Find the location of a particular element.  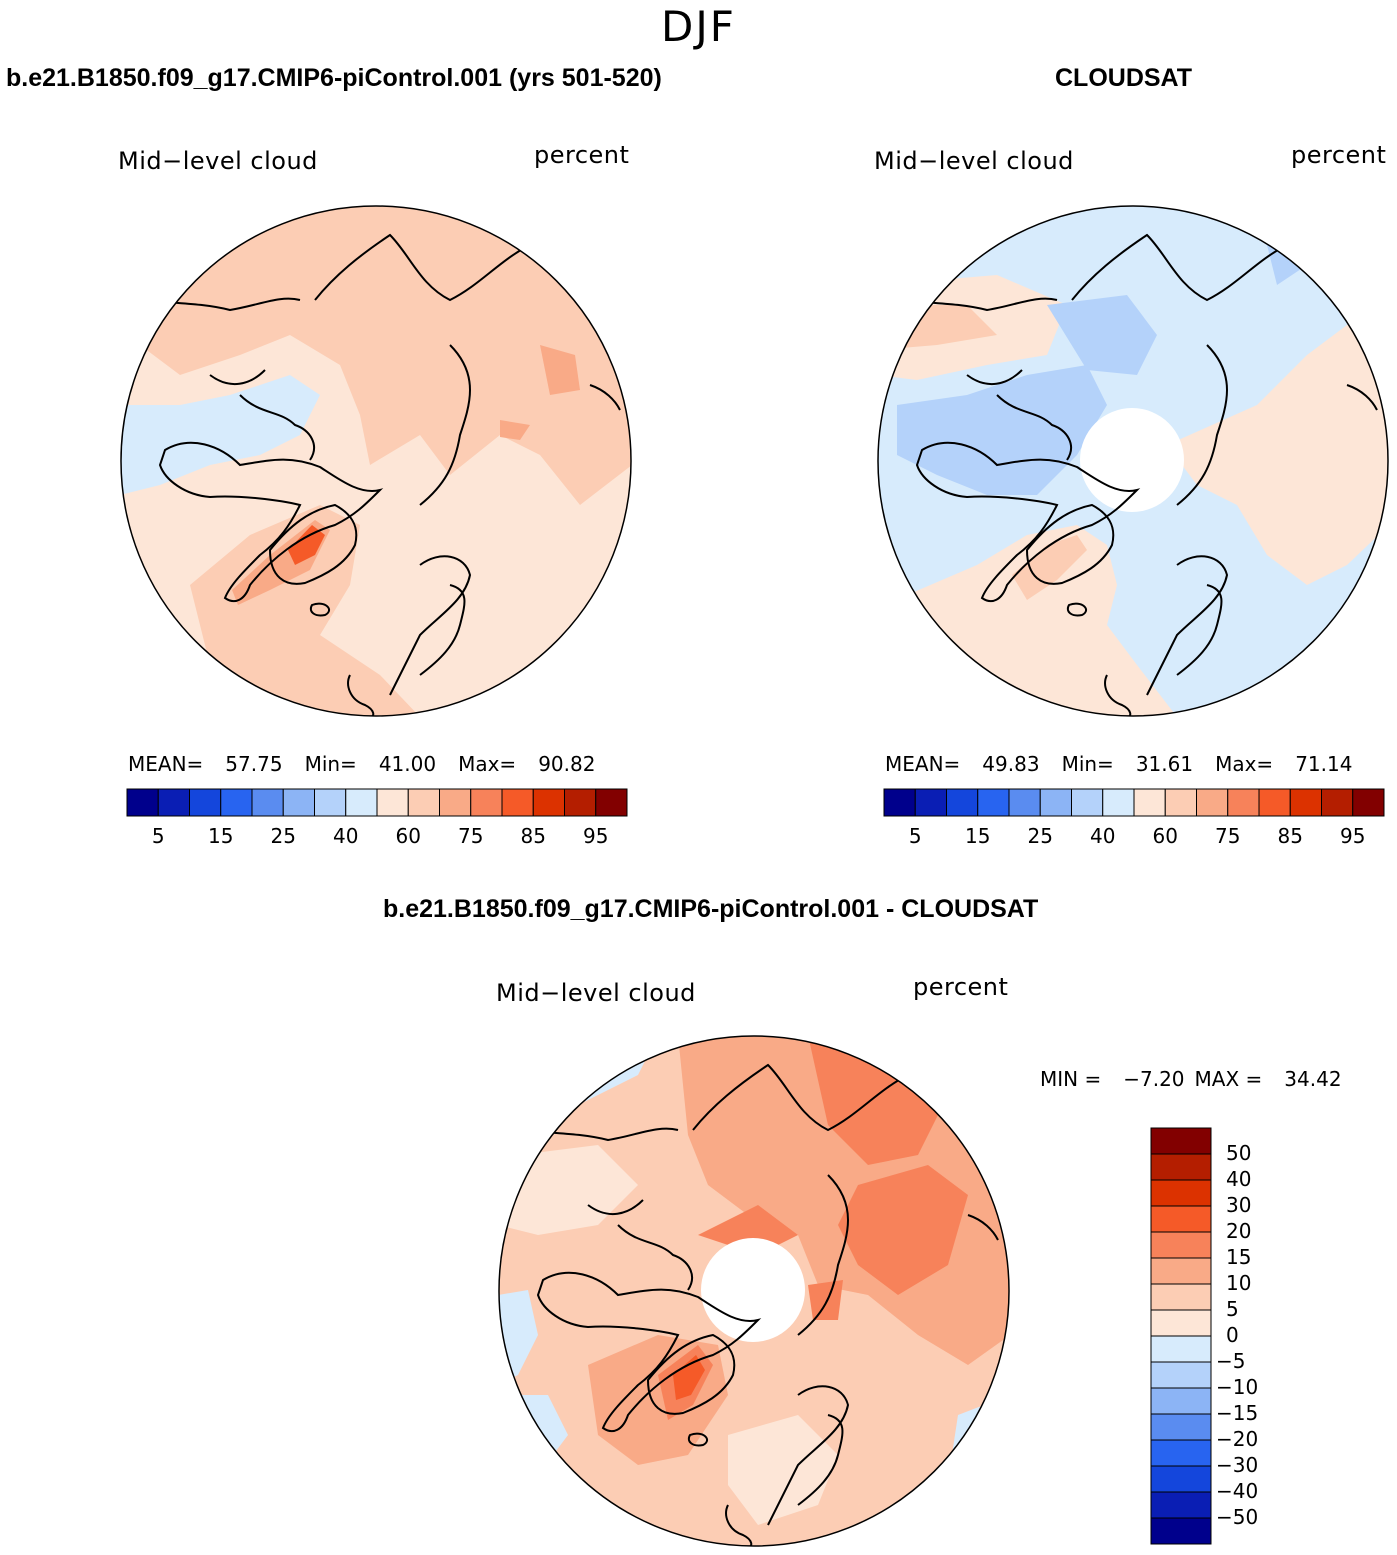

season-title: DJF is located at coordinates (698, 26).